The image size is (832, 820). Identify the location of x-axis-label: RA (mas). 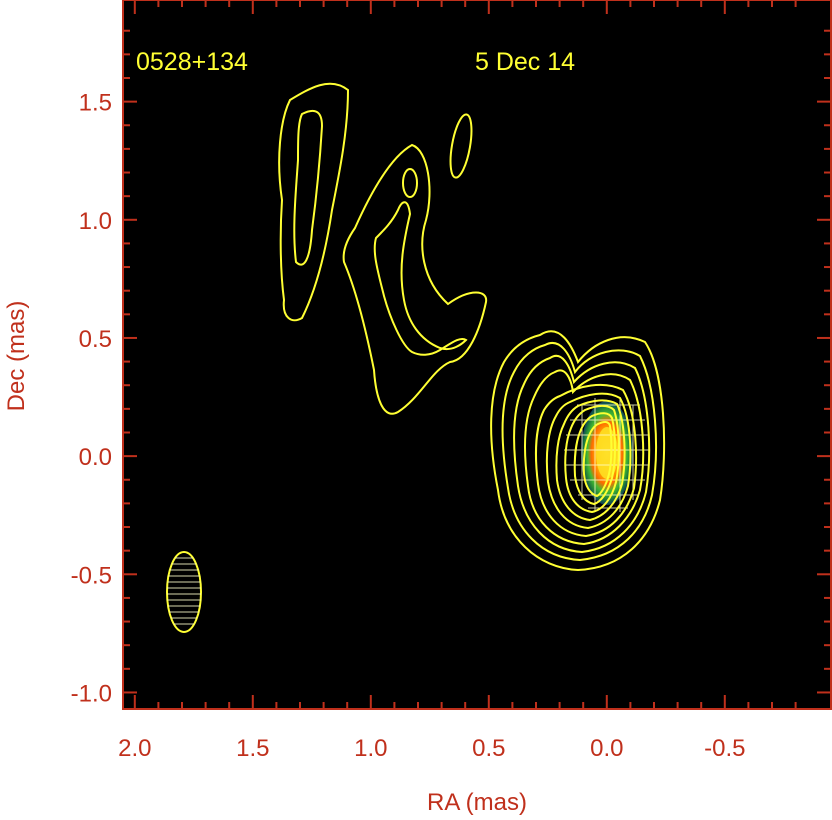
(477, 802).